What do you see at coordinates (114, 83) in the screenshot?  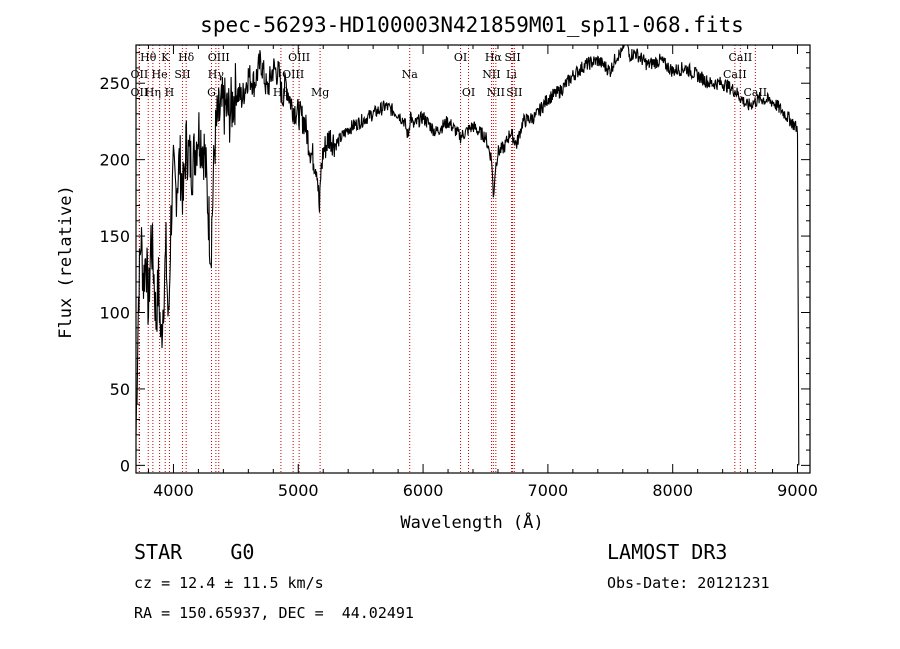 I see `y-tick-label: 250` at bounding box center [114, 83].